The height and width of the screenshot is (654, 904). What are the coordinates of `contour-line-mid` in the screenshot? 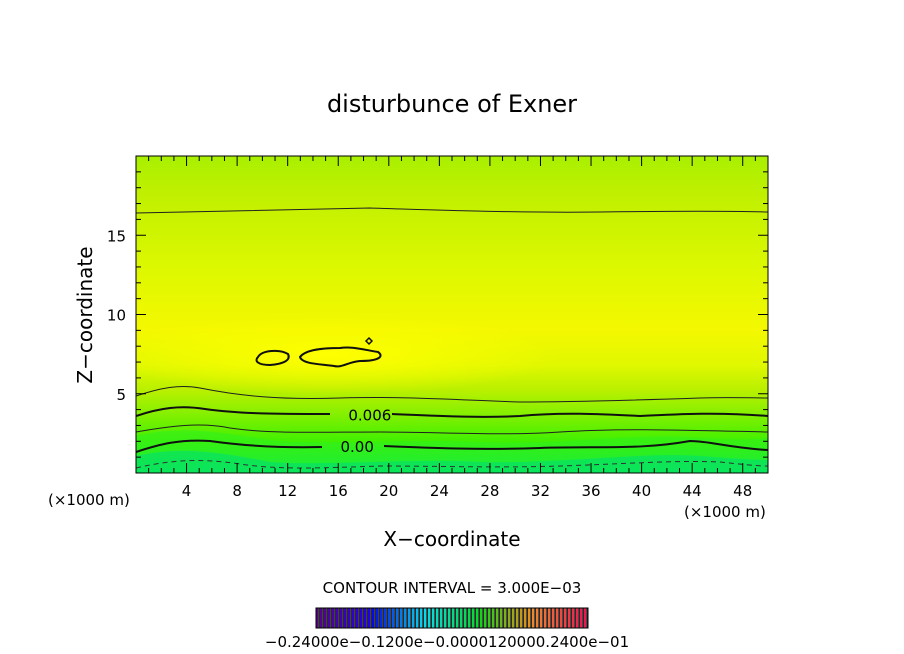 It's located at (452, 429).